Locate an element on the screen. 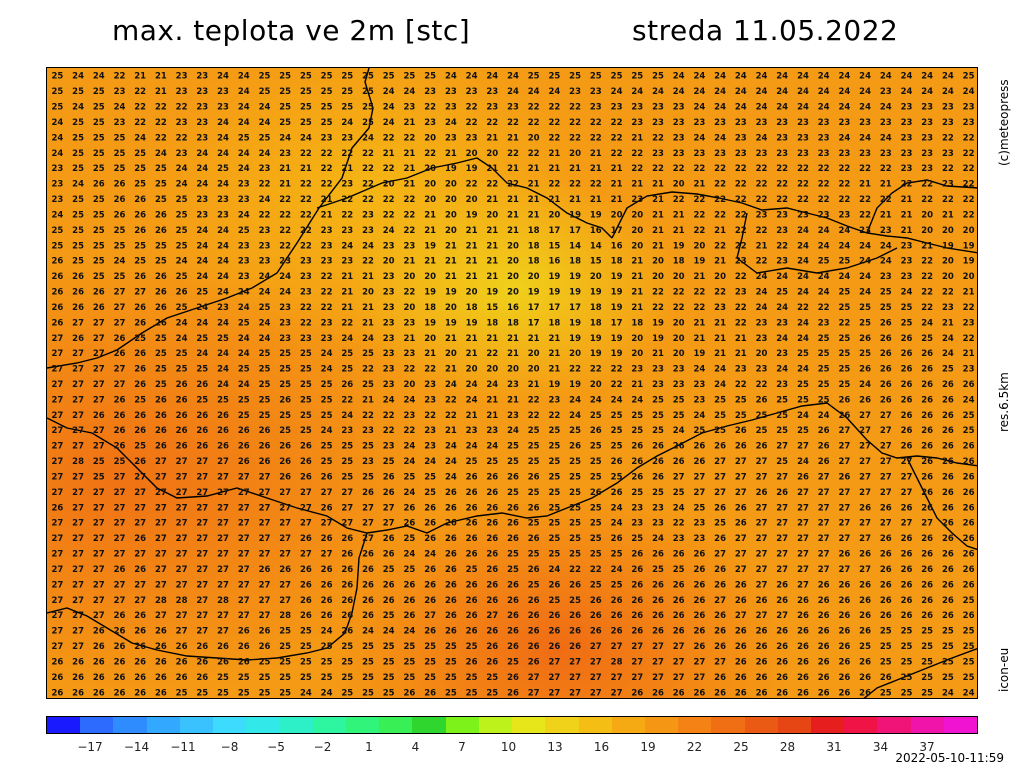 The image size is (1024, 768). temperature-cell: 19 is located at coordinates (554, 277).